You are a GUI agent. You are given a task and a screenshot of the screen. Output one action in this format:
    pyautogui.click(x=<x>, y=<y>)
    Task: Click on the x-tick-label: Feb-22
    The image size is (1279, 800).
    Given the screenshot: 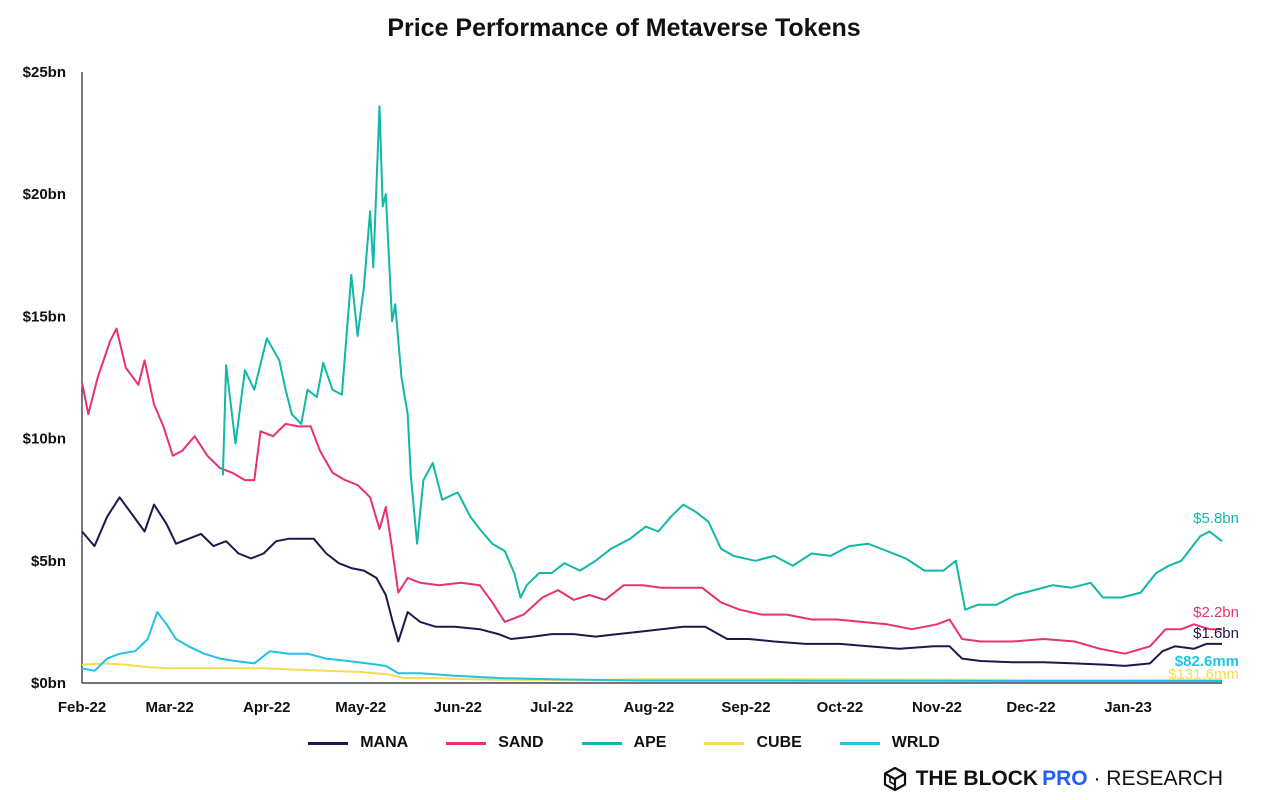 What is the action you would take?
    pyautogui.click(x=82, y=707)
    